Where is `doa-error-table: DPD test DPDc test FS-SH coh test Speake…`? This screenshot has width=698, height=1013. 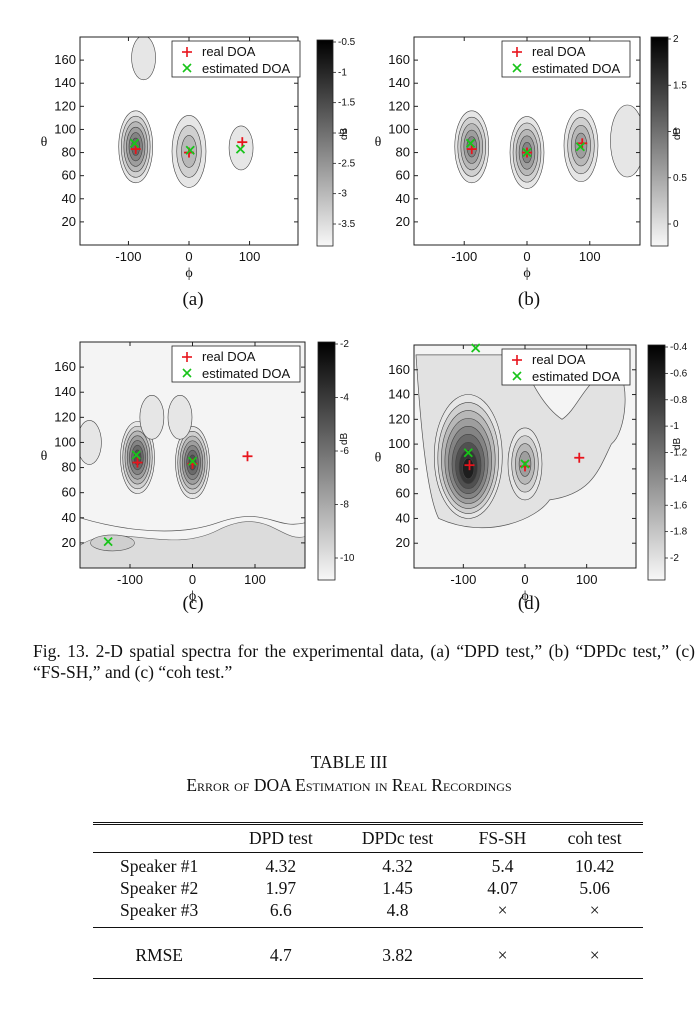
doa-error-table: DPD test DPDc test FS-SH coh test Speake… is located at coordinates (368, 900).